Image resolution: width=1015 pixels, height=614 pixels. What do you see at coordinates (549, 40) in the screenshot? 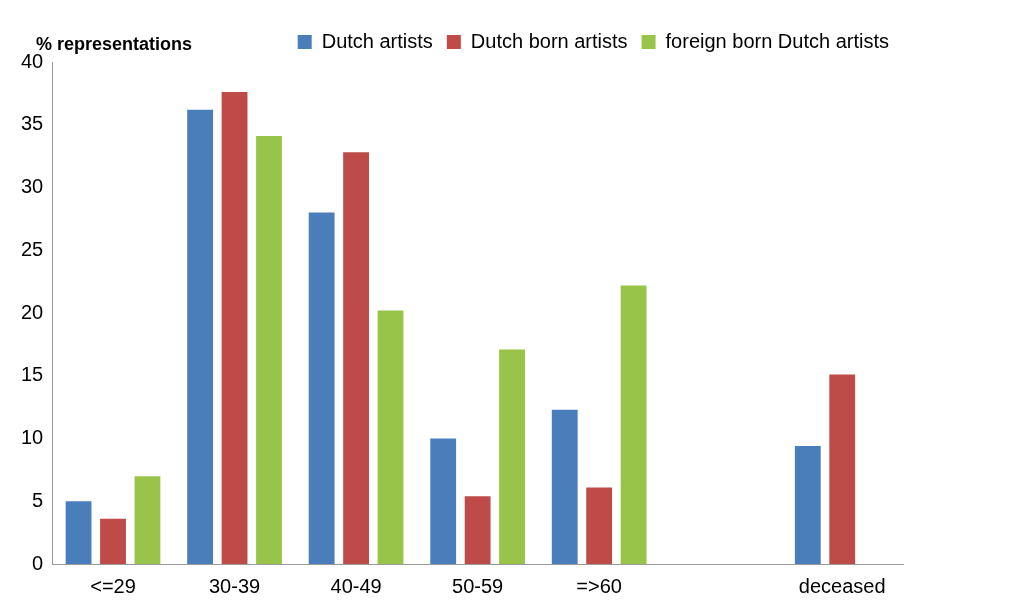
I see `legend-label: Dutch born artists` at bounding box center [549, 40].